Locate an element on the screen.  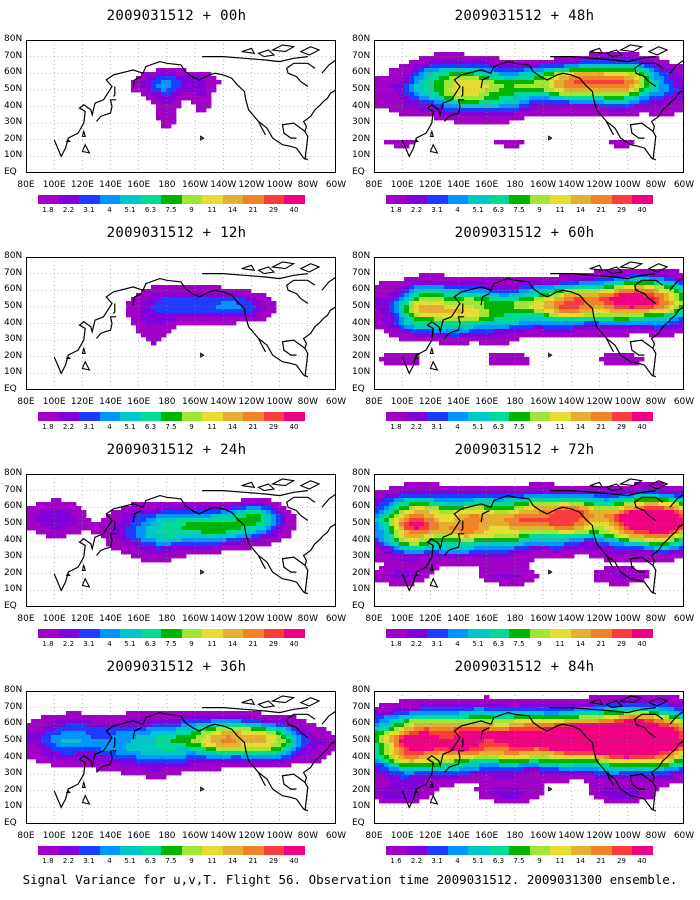
colorbar-tick-label: 21 is located at coordinates (253, 427).